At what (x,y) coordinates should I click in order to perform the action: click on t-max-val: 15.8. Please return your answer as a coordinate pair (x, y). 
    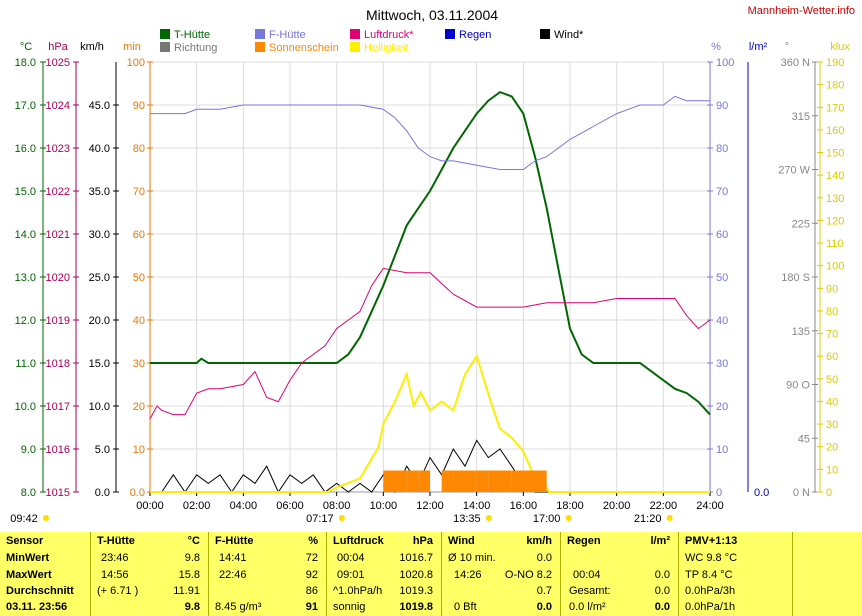
    Looking at the image, I should click on (189, 575).